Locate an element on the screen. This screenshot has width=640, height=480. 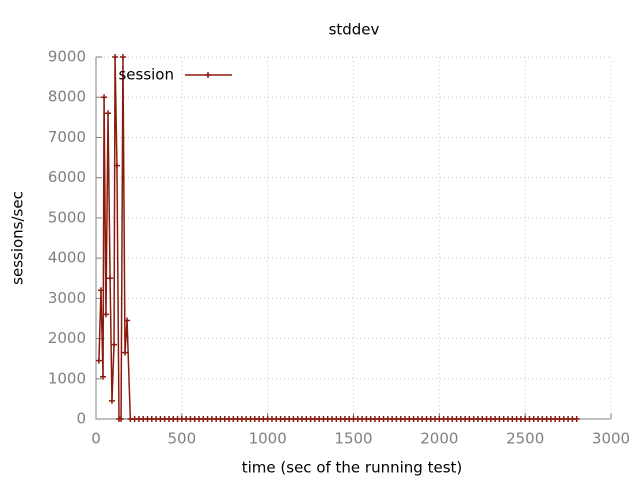
x-tick-label: 2000 is located at coordinates (439, 439).